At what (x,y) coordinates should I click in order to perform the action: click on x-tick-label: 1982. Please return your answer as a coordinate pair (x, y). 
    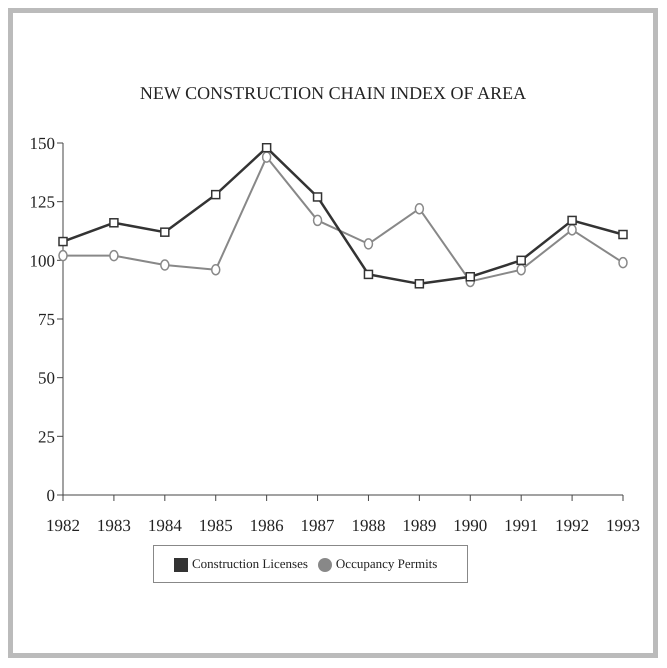
    Looking at the image, I should click on (63, 526).